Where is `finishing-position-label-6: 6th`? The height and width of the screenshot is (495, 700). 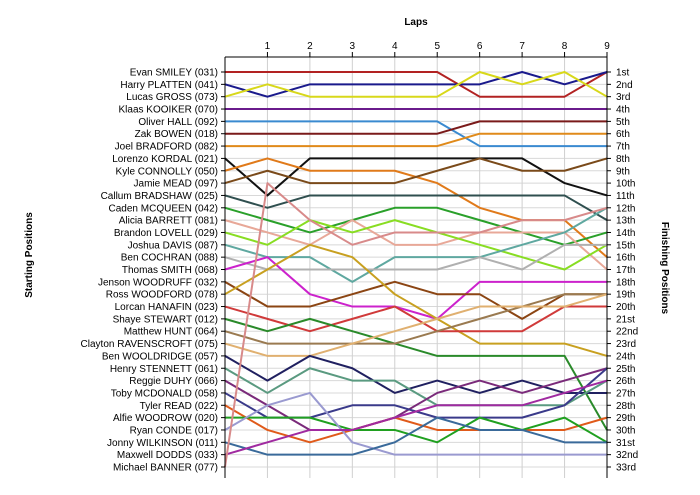
finishing-position-label-6: 6th is located at coordinates (623, 134).